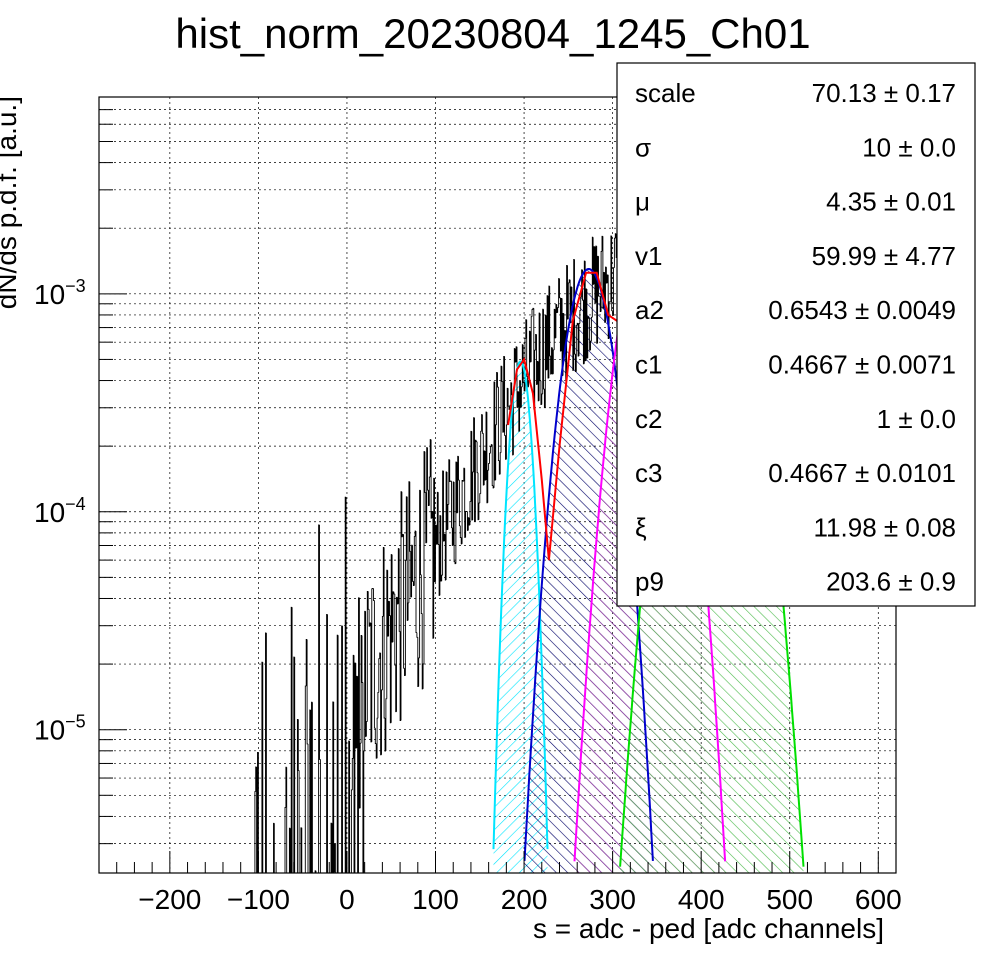 The image size is (996, 972). What do you see at coordinates (862, 473) in the screenshot?
I see `stat-value: 0.4667 ± 0.0101` at bounding box center [862, 473].